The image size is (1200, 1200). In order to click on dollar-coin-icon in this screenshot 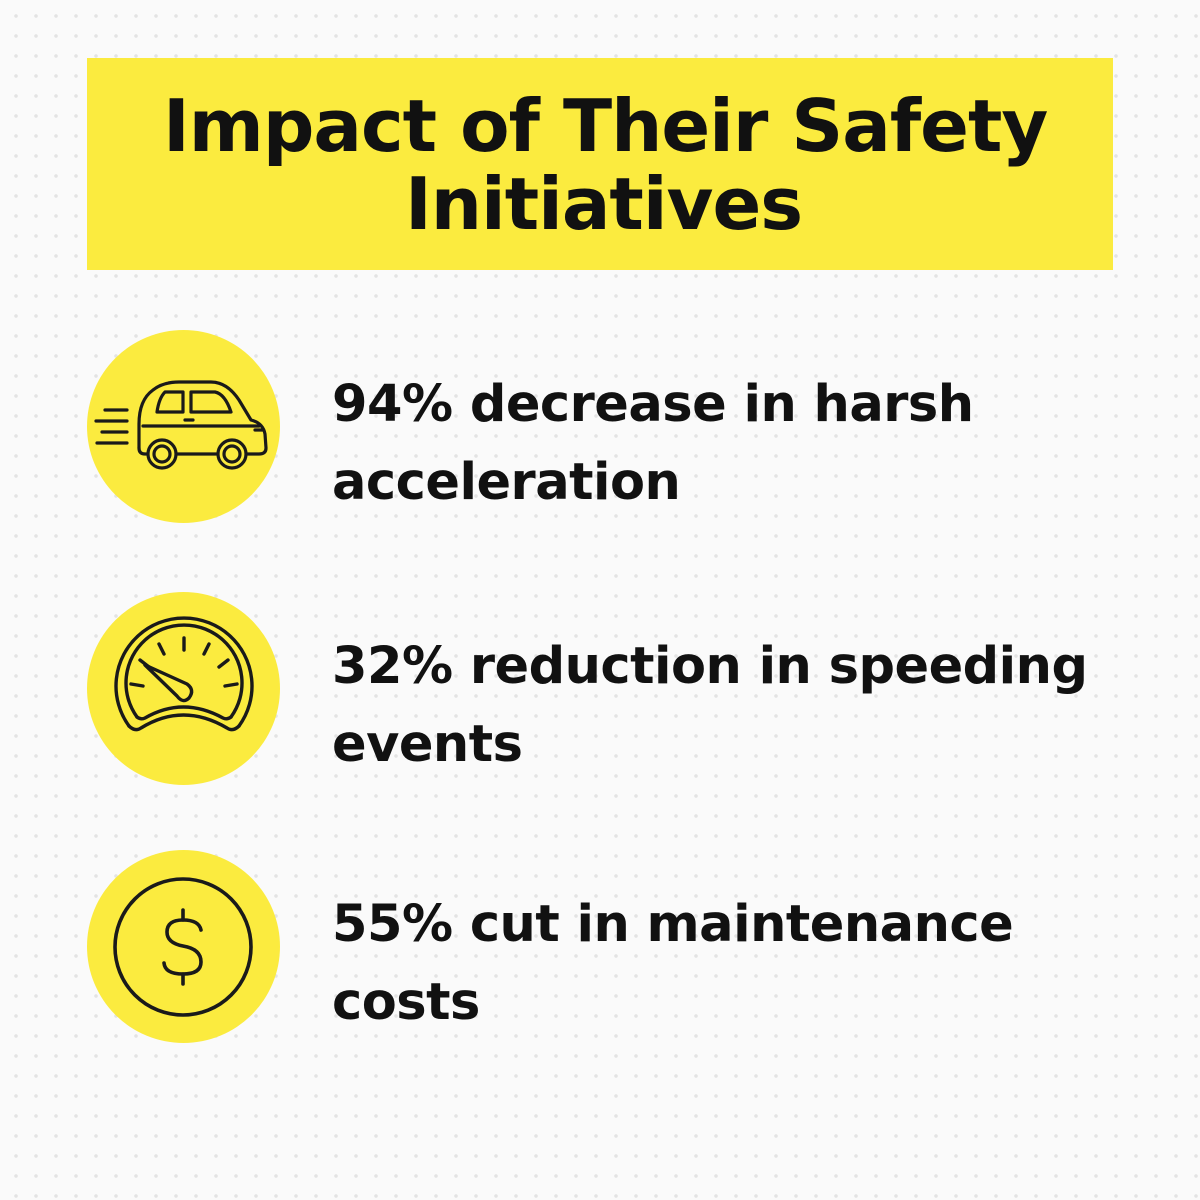, I will do `click(183, 947)`.